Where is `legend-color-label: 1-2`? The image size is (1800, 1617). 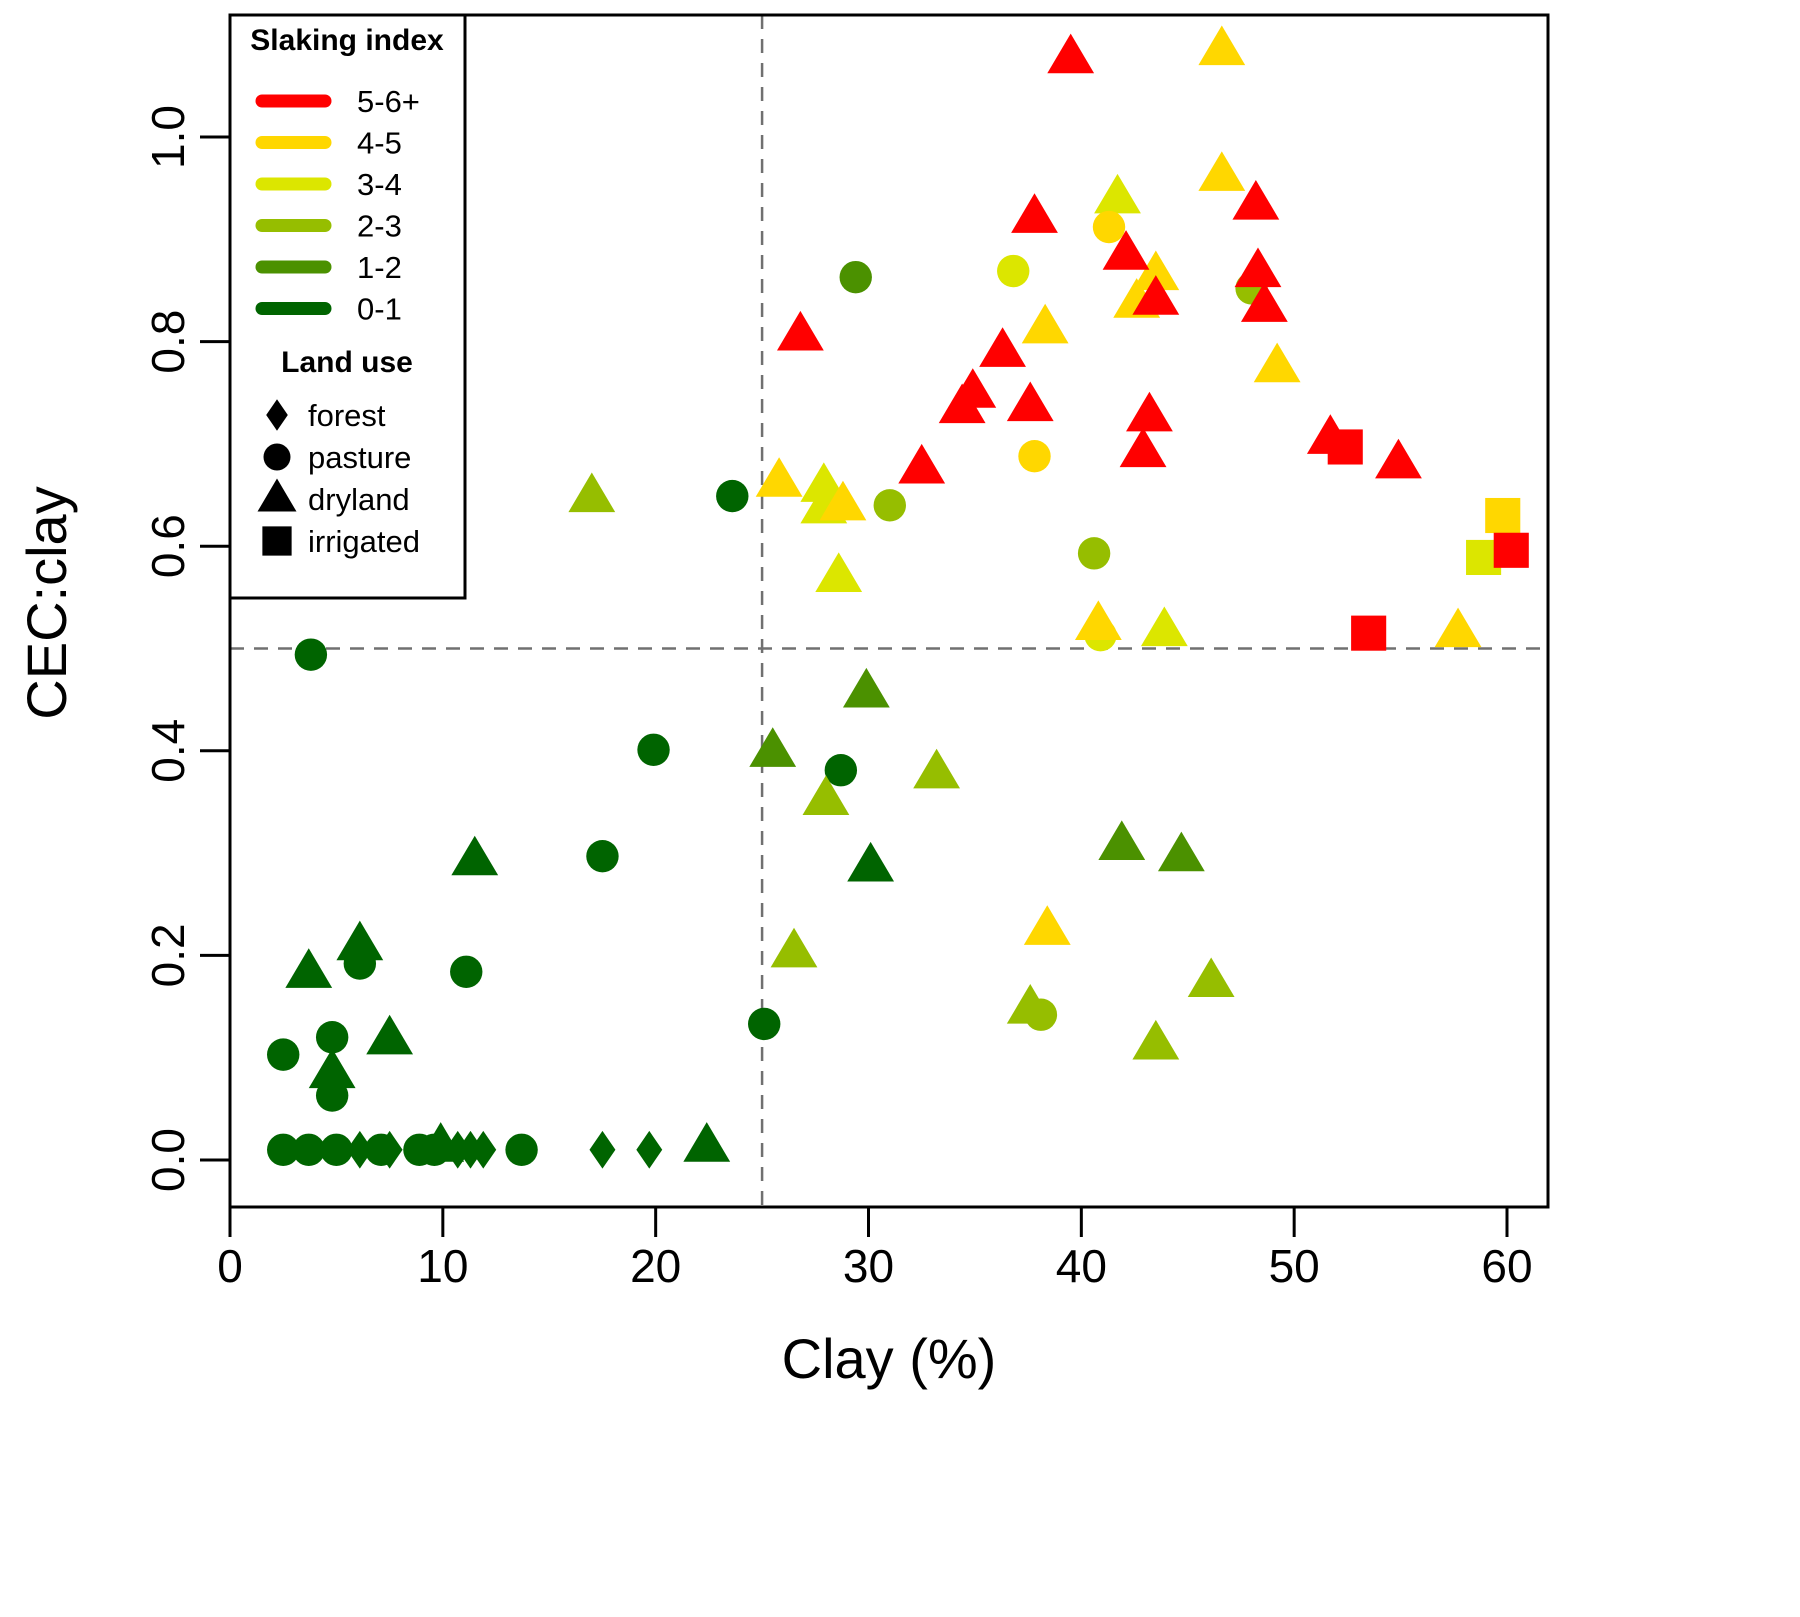 legend-color-label: 1-2 is located at coordinates (379, 267).